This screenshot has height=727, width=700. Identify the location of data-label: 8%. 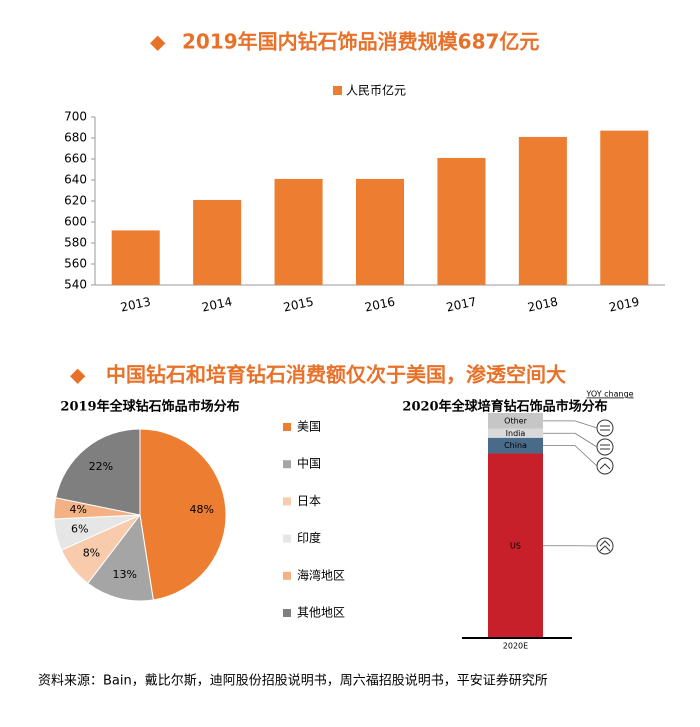
(91, 552).